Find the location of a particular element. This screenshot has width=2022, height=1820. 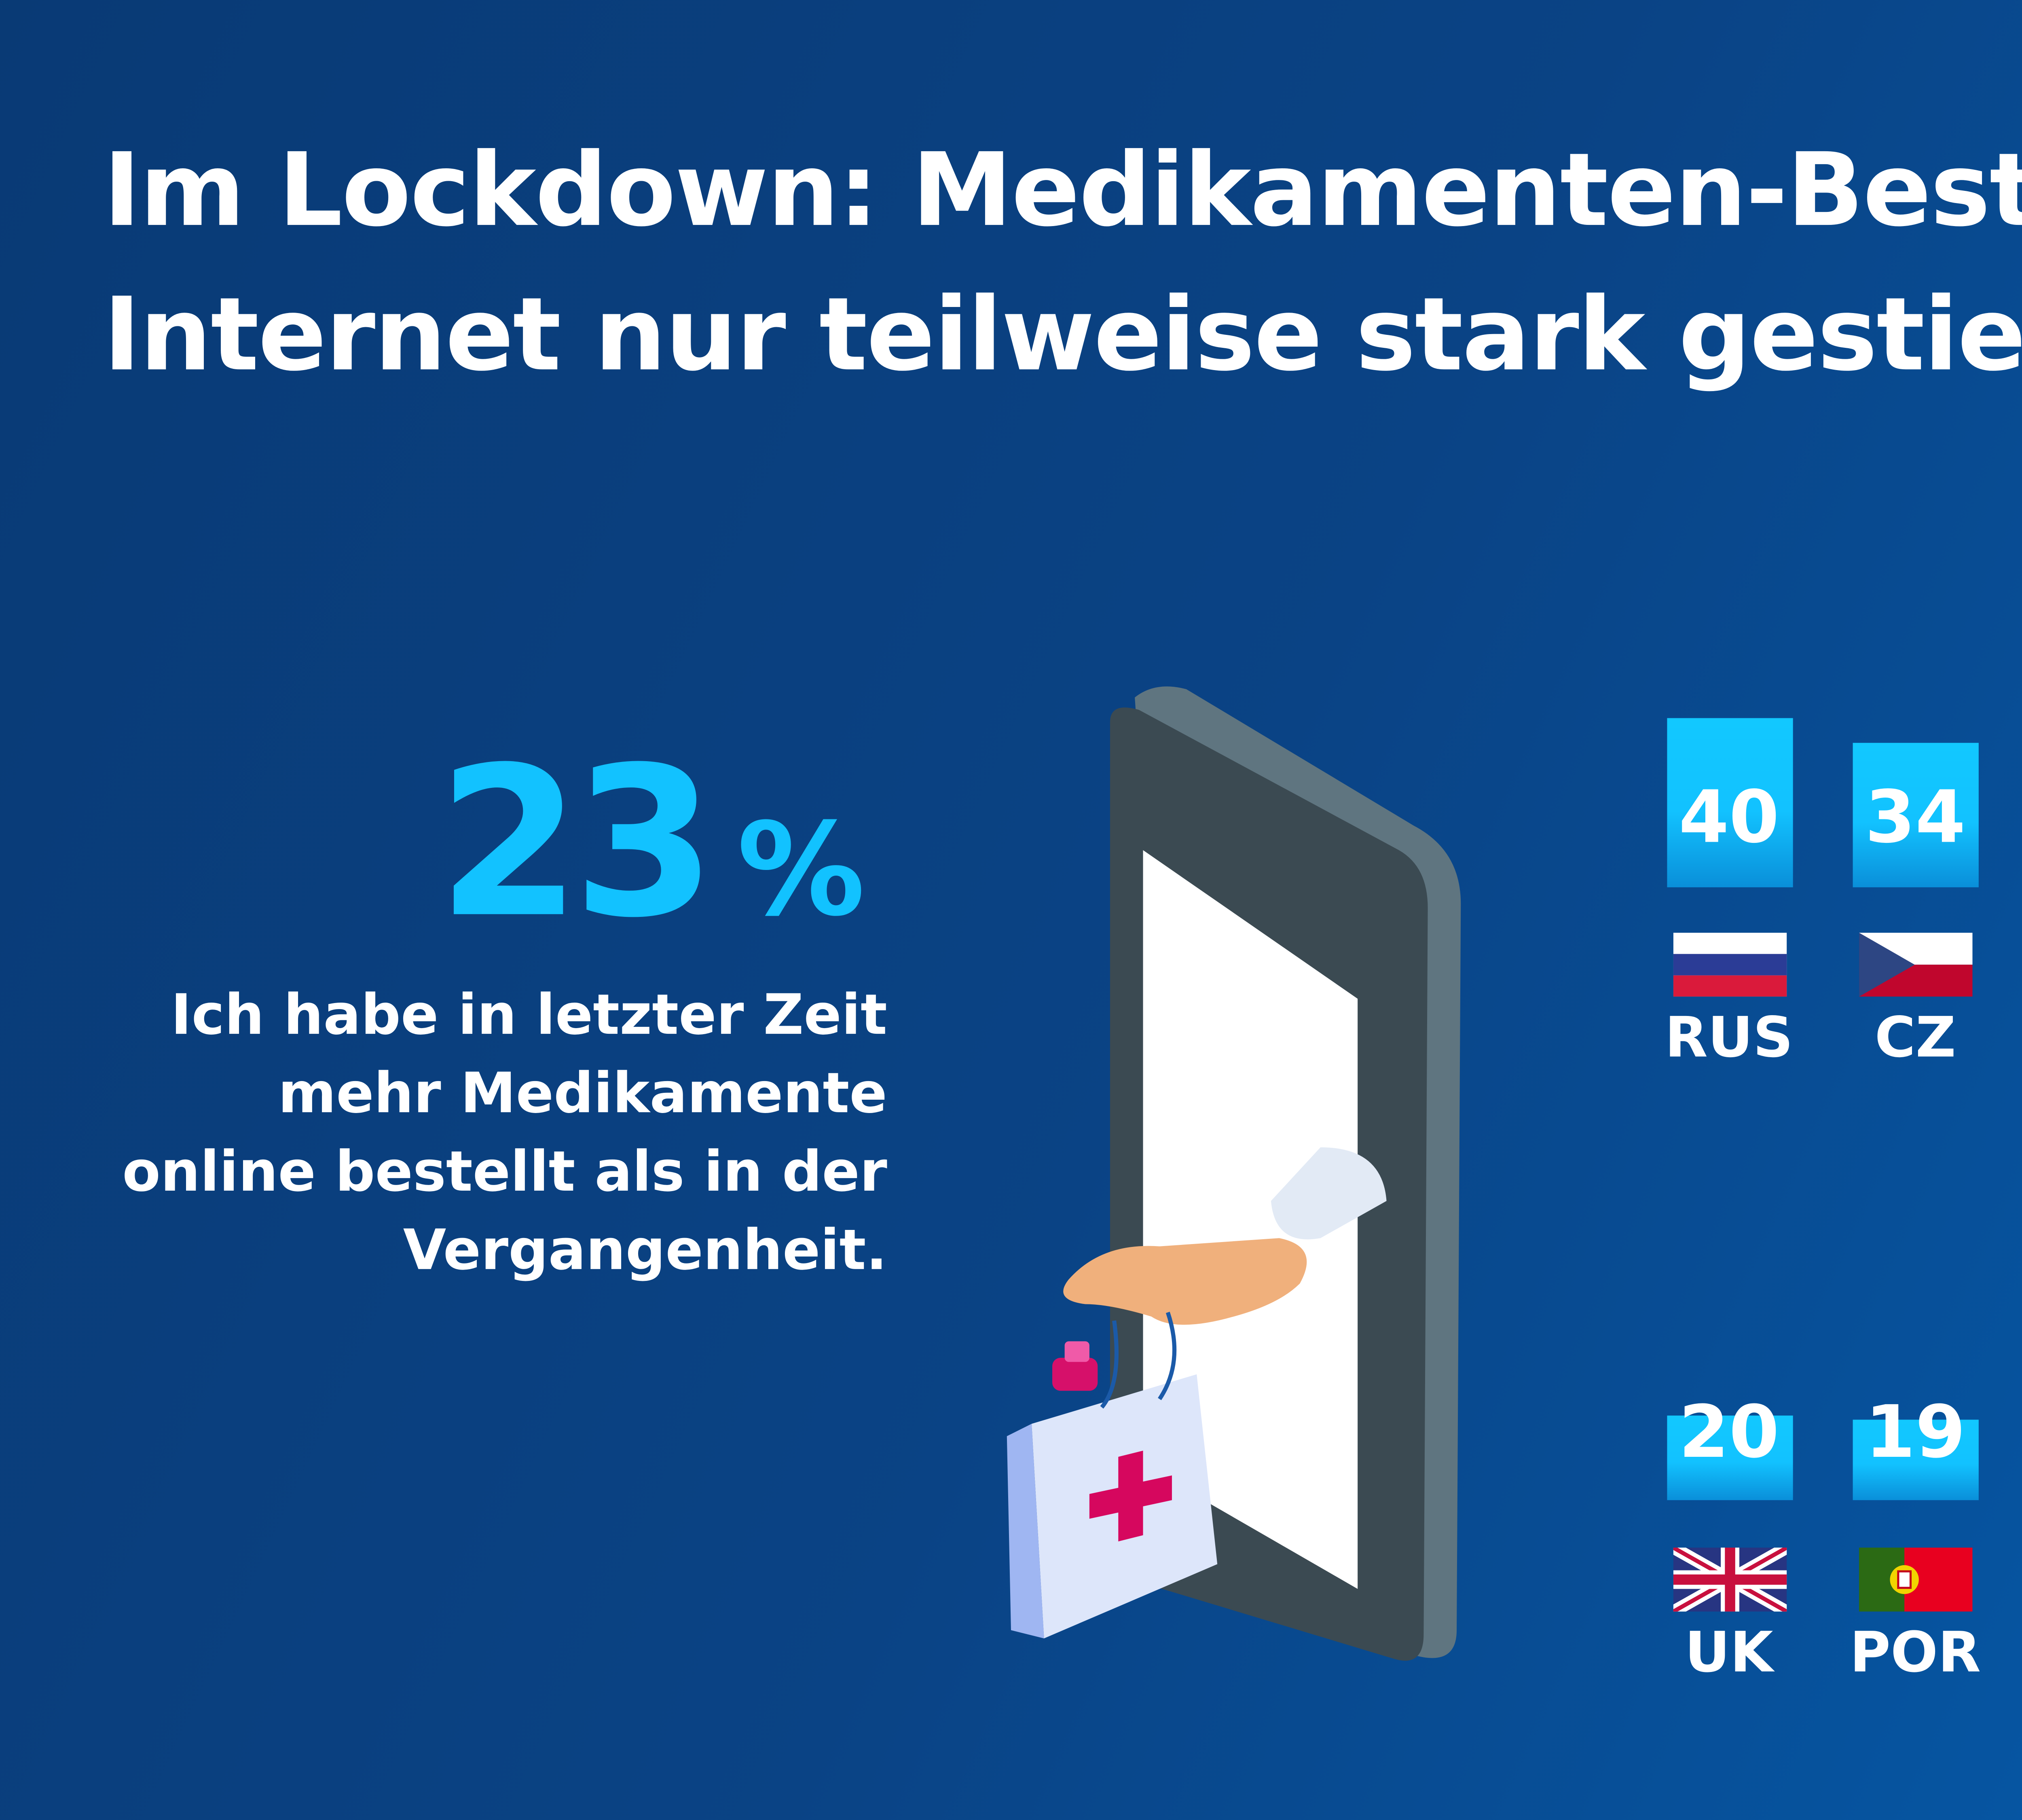

country-label: CZ is located at coordinates (1915, 1039).